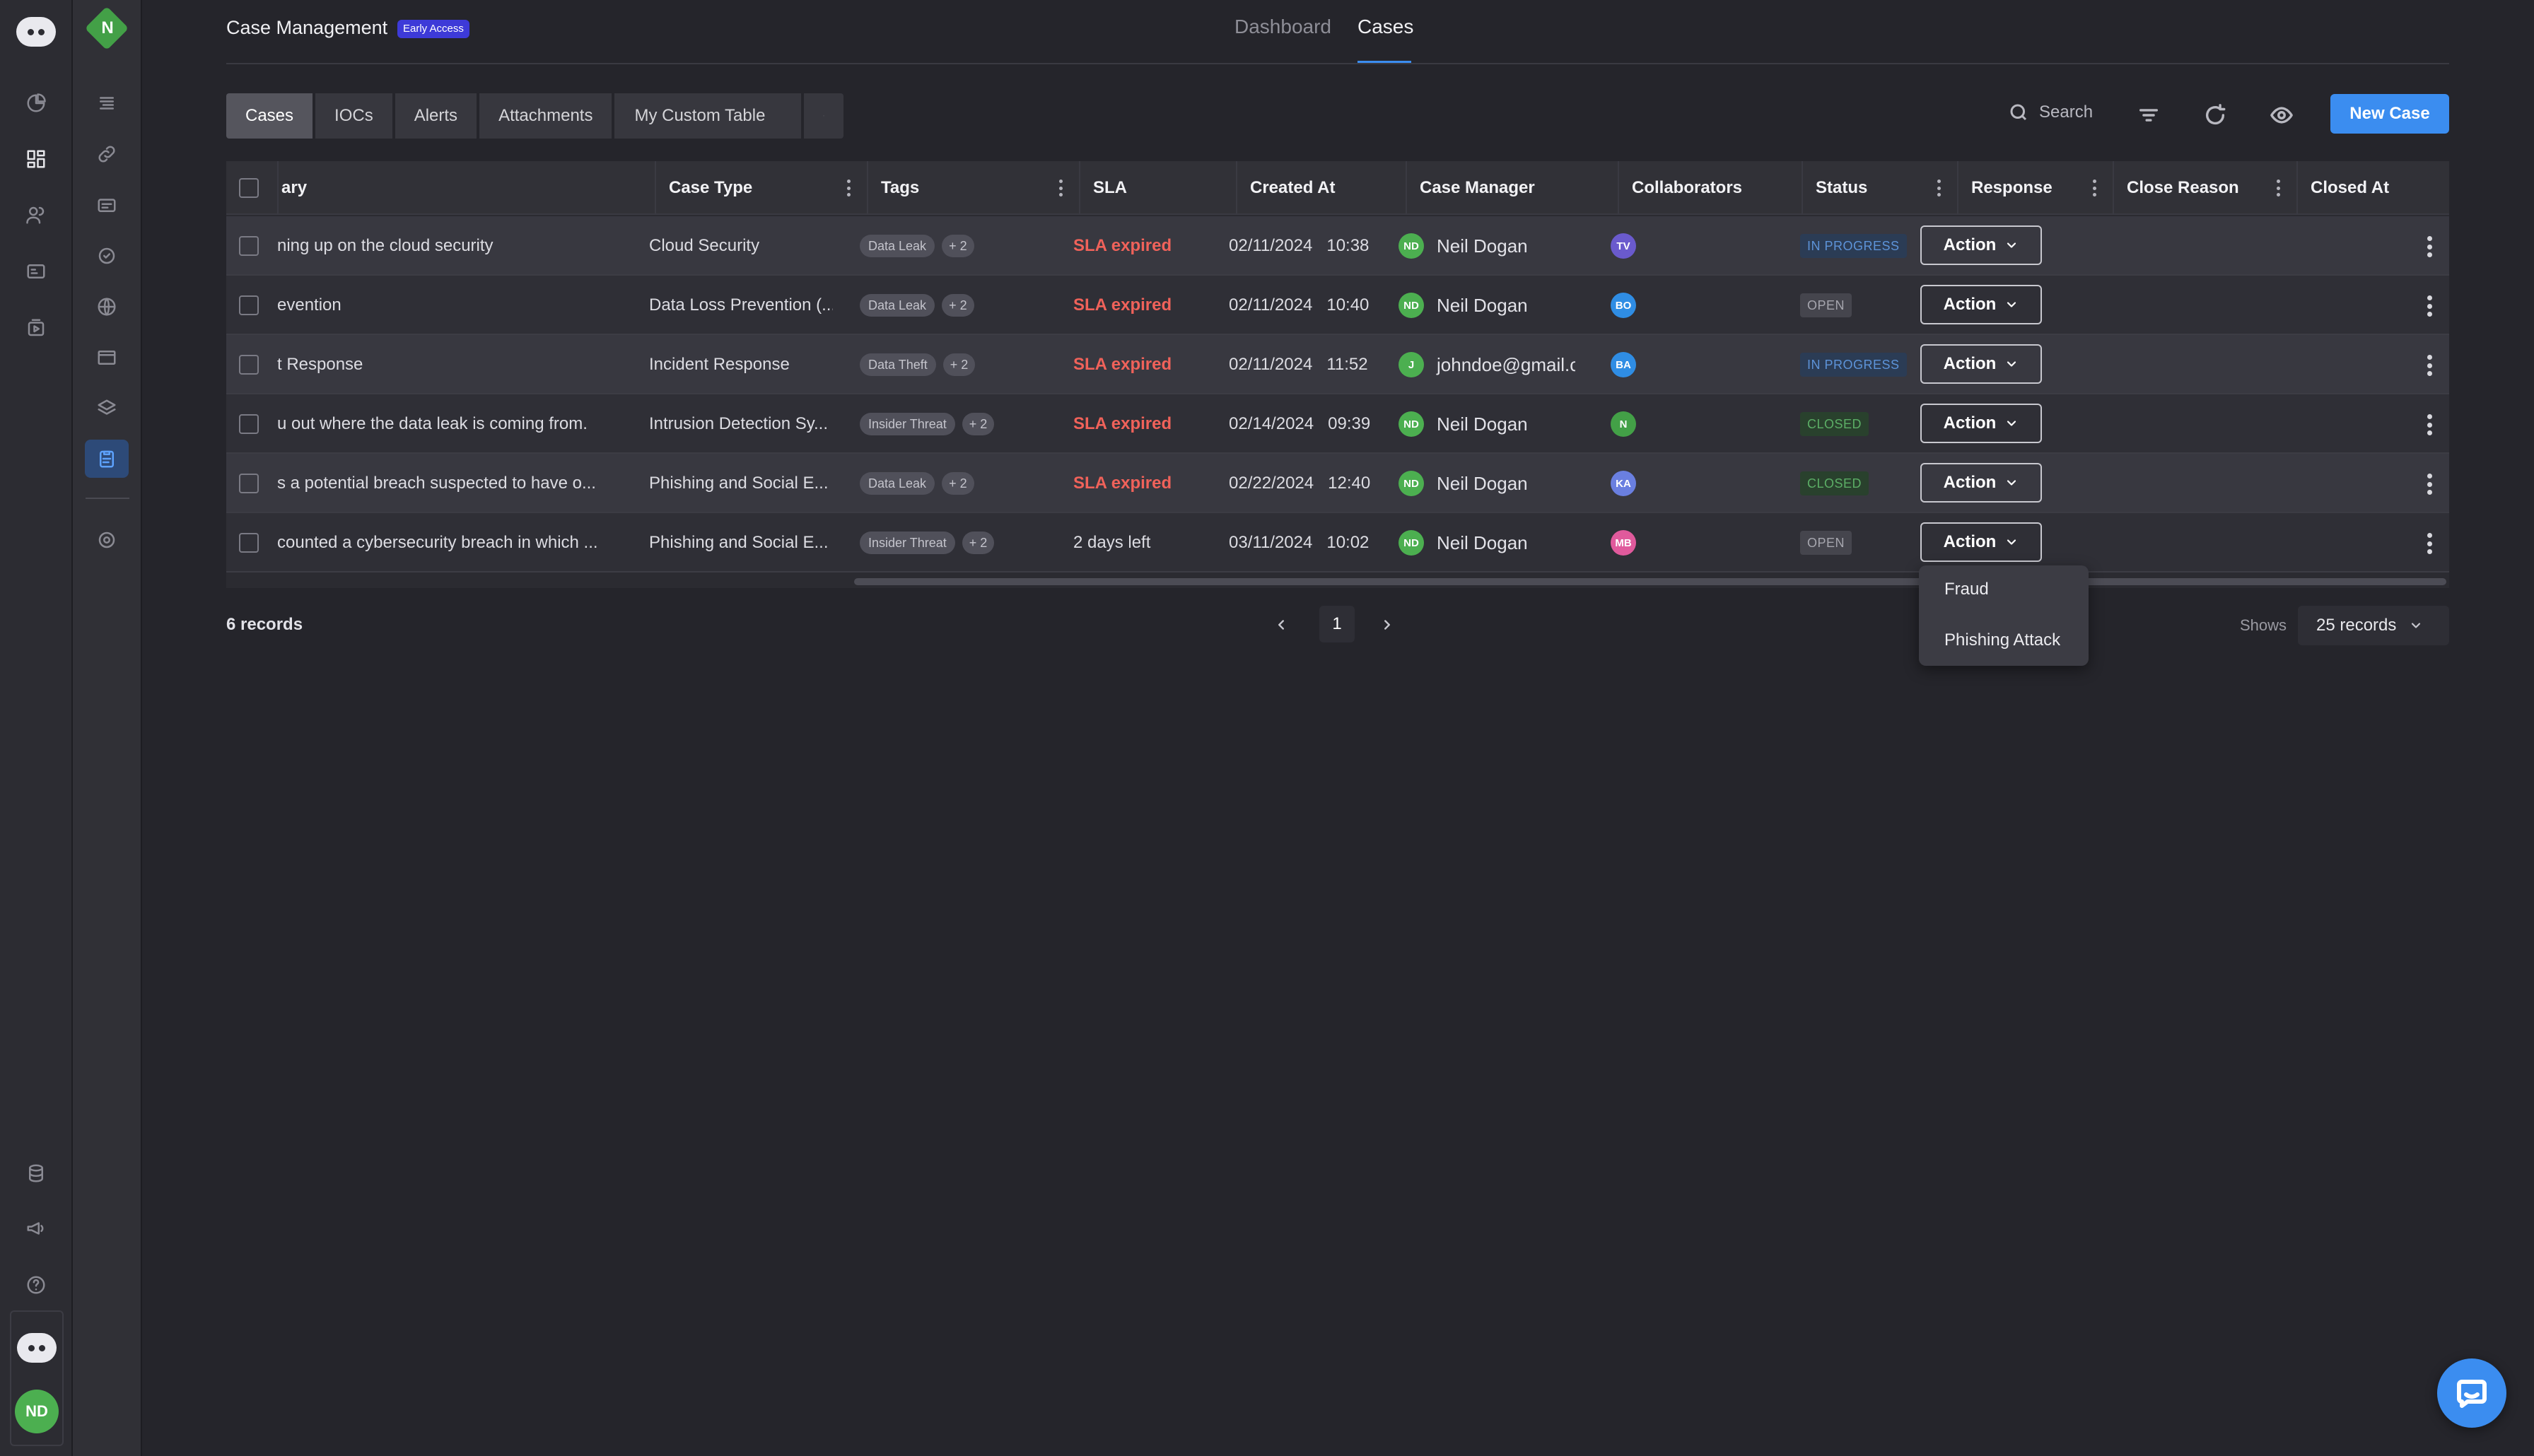  Describe the element at coordinates (467, 188) in the screenshot. I see `col-summary: ary` at that location.